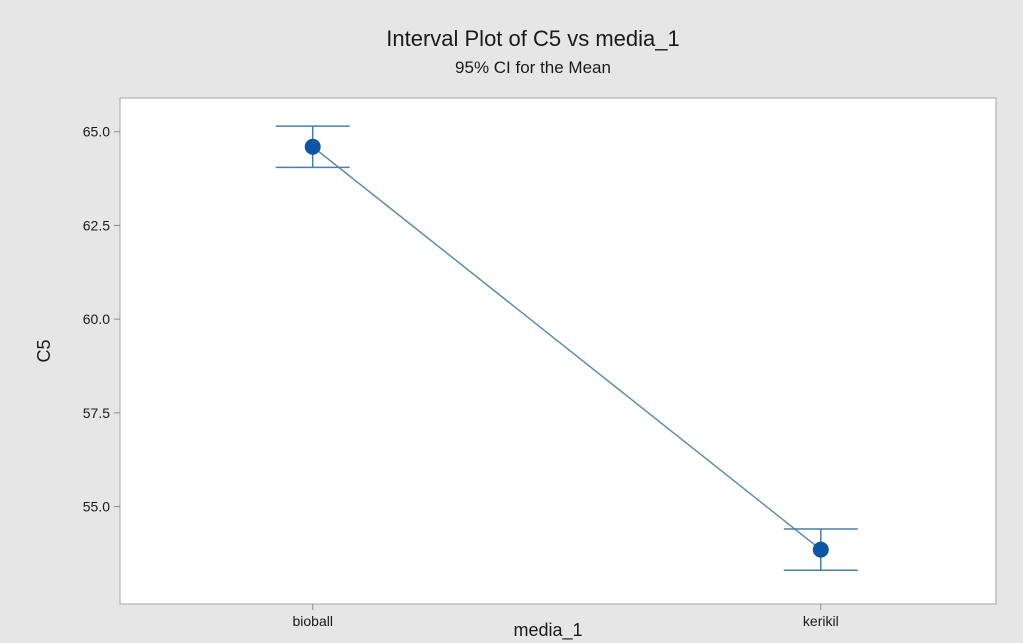  I want to click on y-tick-label: 65.0, so click(96, 132).